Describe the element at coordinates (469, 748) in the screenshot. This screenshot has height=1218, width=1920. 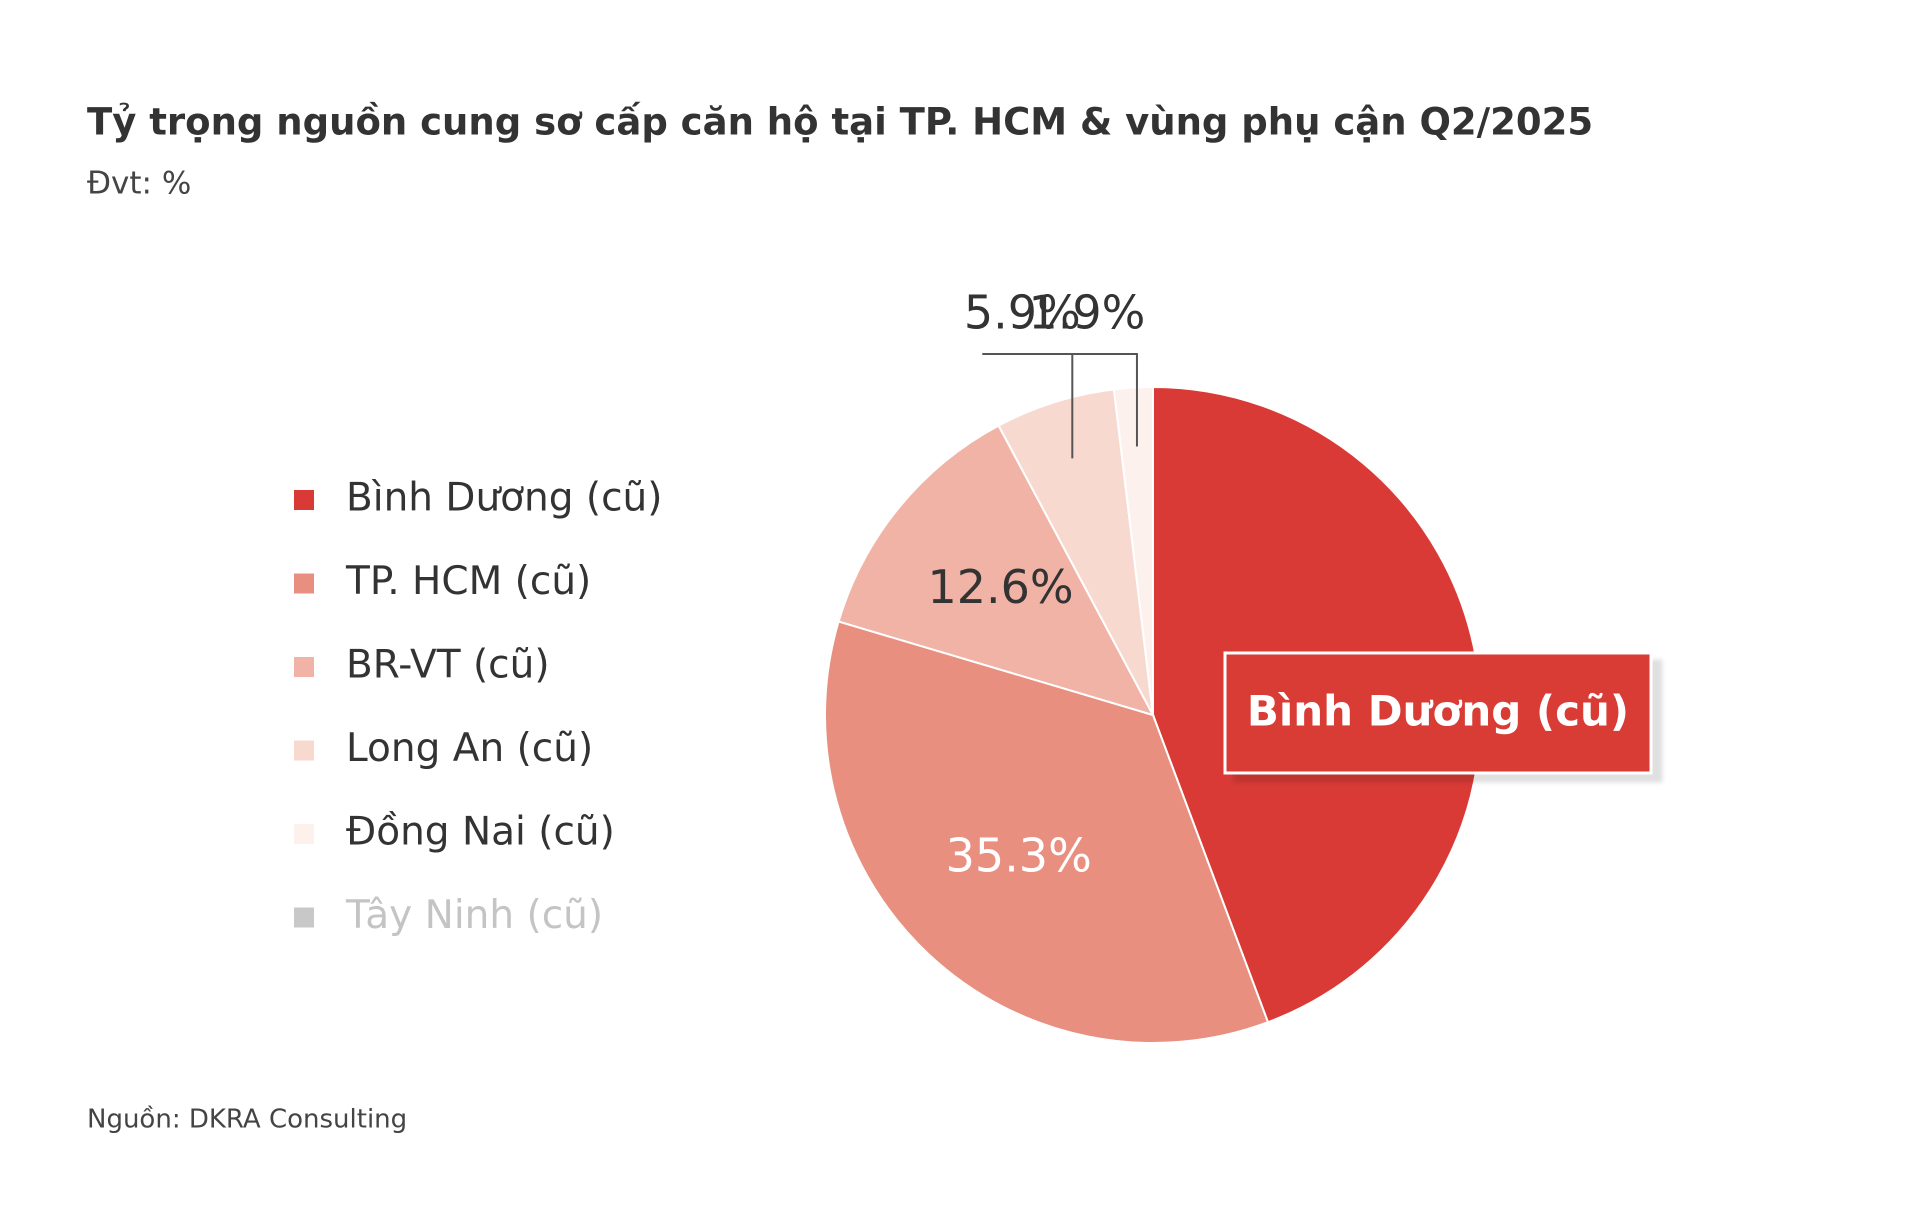
I see `legend-label: Long An (cũ)` at that location.